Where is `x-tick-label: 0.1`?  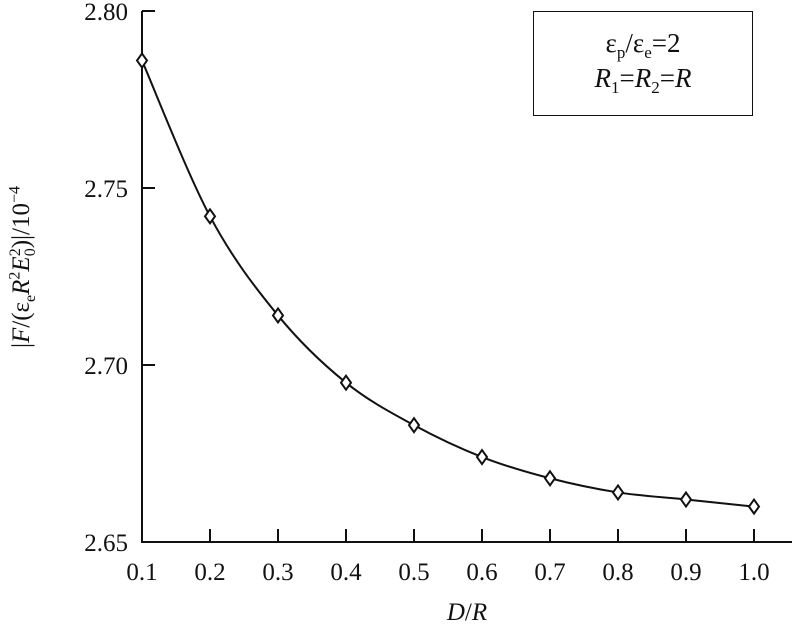 x-tick-label: 0.1 is located at coordinates (141, 572).